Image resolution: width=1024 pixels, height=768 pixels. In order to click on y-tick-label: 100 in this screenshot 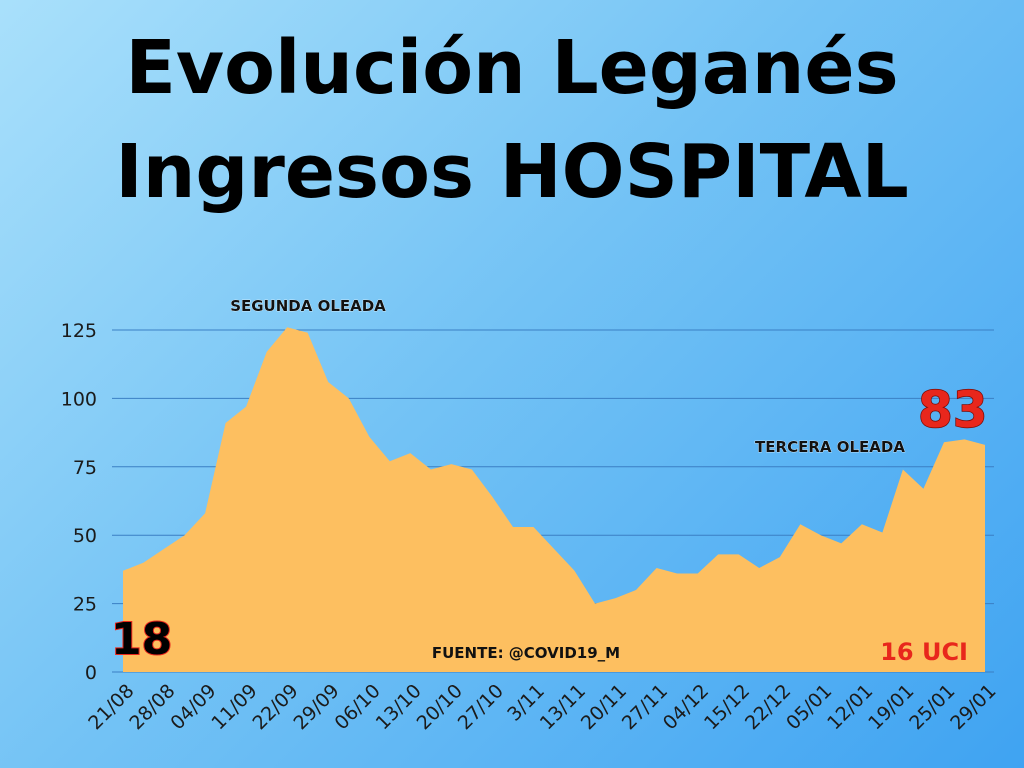, I will do `click(79, 399)`.